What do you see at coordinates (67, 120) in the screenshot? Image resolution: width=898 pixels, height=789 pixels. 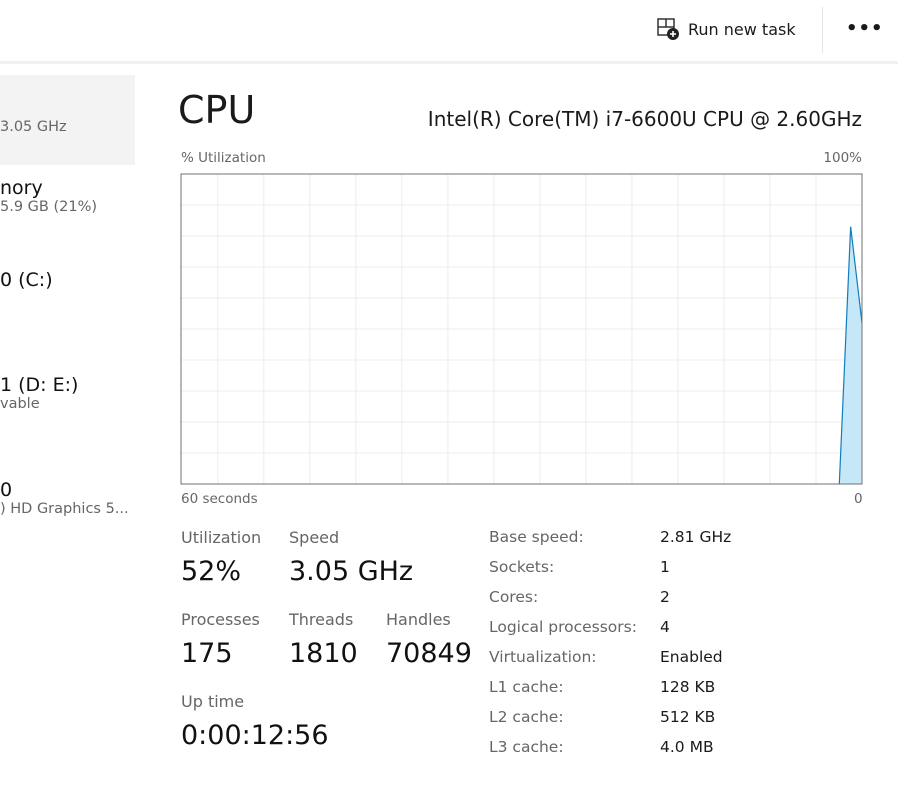 I see `sidebar-item-cpu: 3.05 GHz` at bounding box center [67, 120].